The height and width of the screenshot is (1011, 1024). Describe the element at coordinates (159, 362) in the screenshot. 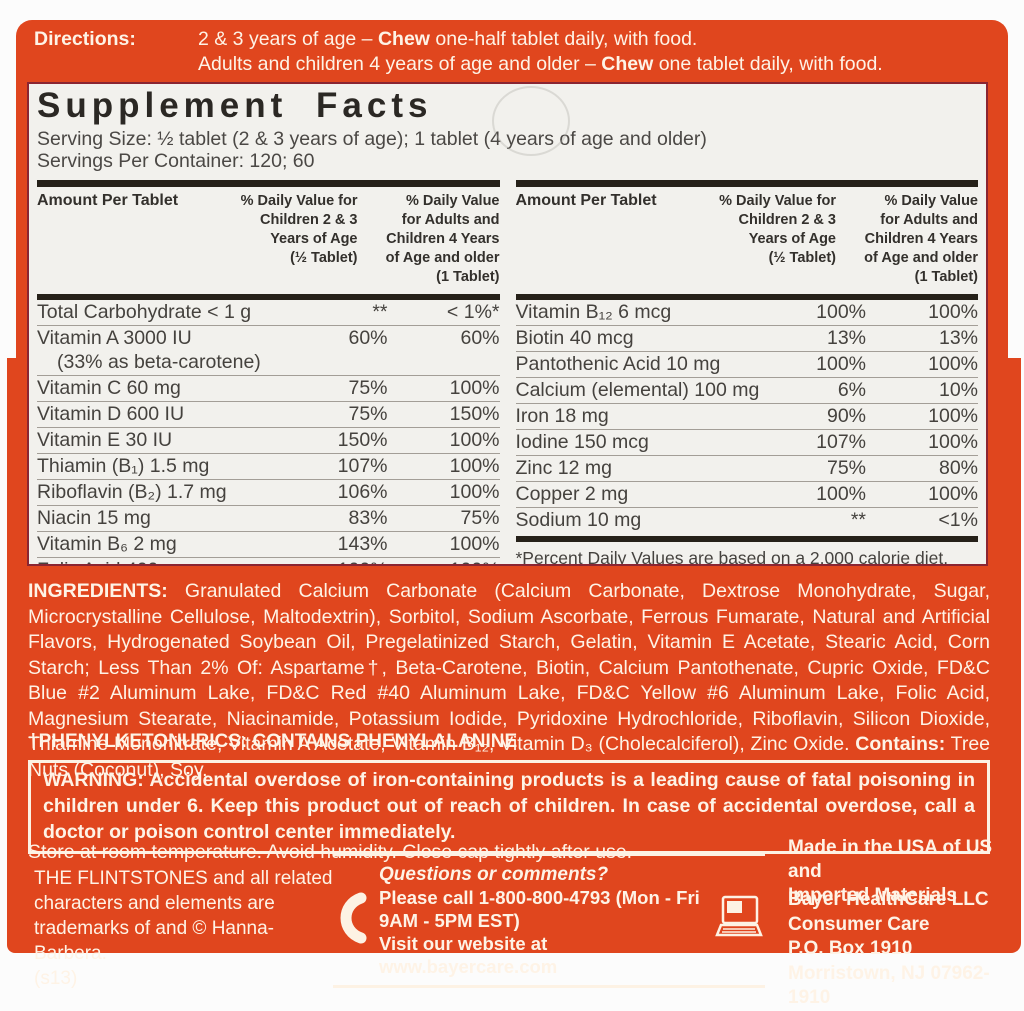

I see `nutrient-name-sub: (33% as beta-carotene)` at that location.